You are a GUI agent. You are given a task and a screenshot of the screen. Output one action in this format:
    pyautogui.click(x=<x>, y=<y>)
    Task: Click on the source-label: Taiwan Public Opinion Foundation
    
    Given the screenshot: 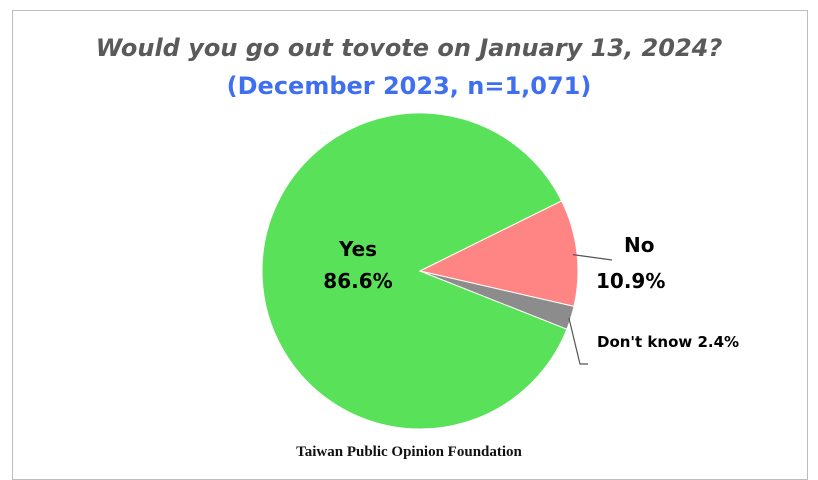 What is the action you would take?
    pyautogui.click(x=409, y=452)
    